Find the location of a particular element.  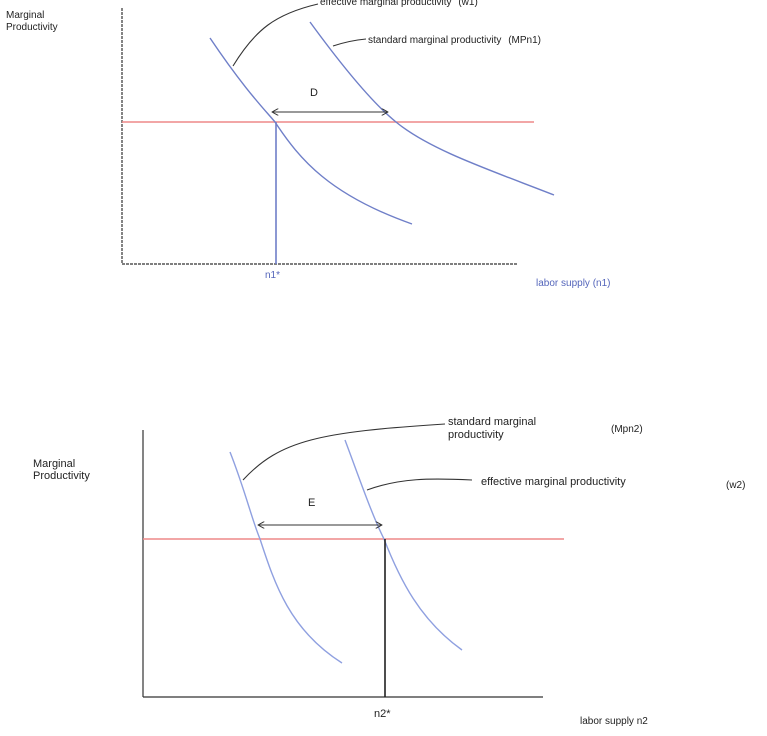

bottom-x-axis-label: labor supply n2 is located at coordinates (614, 721).